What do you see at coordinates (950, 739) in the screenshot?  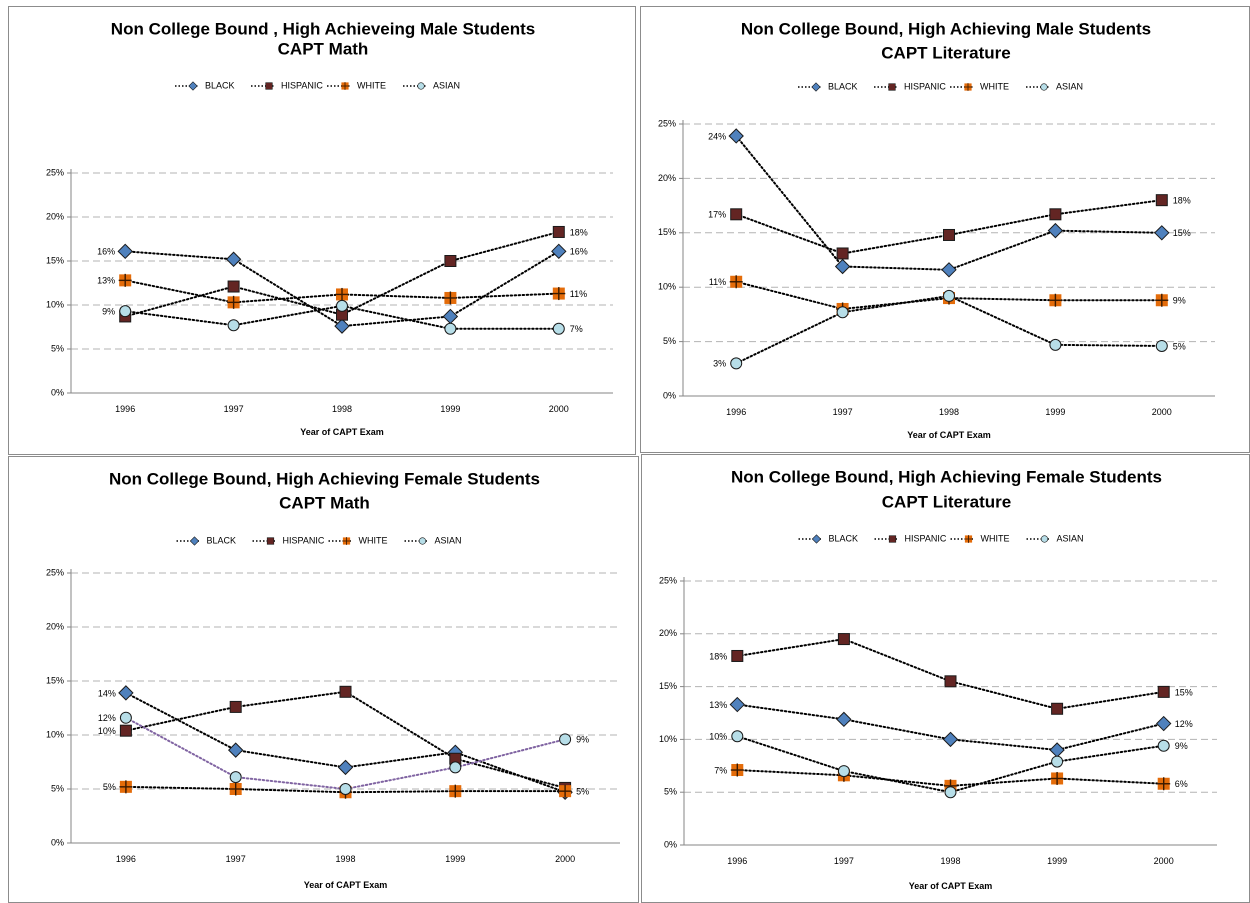 I see `point-female-literature-black-1998` at bounding box center [950, 739].